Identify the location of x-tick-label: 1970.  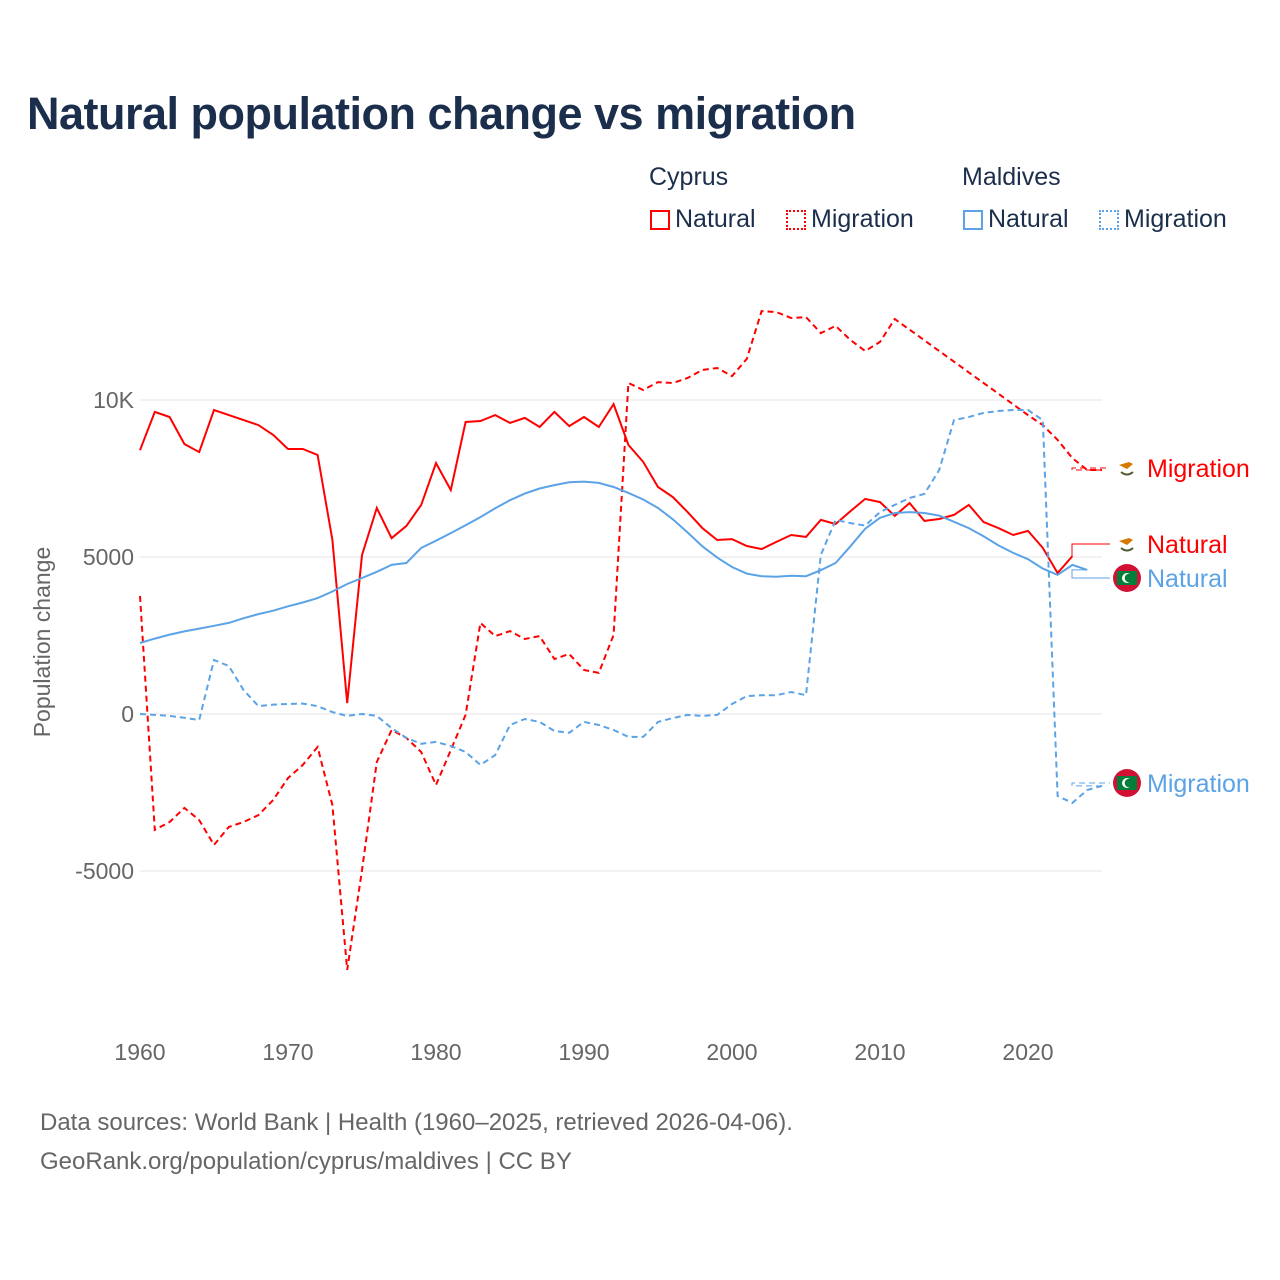
(287, 1052).